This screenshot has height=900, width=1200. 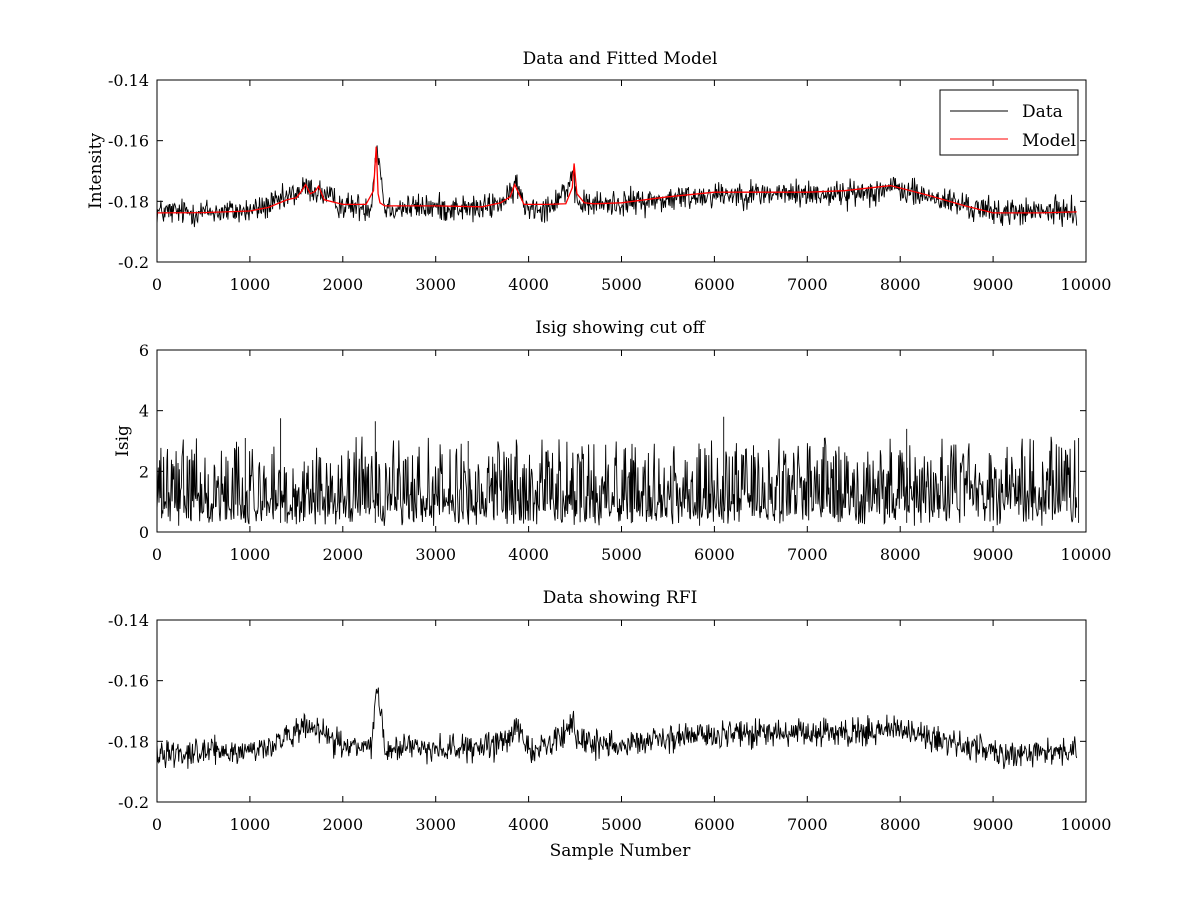 I want to click on y-axis-label: Isig, so click(x=123, y=441).